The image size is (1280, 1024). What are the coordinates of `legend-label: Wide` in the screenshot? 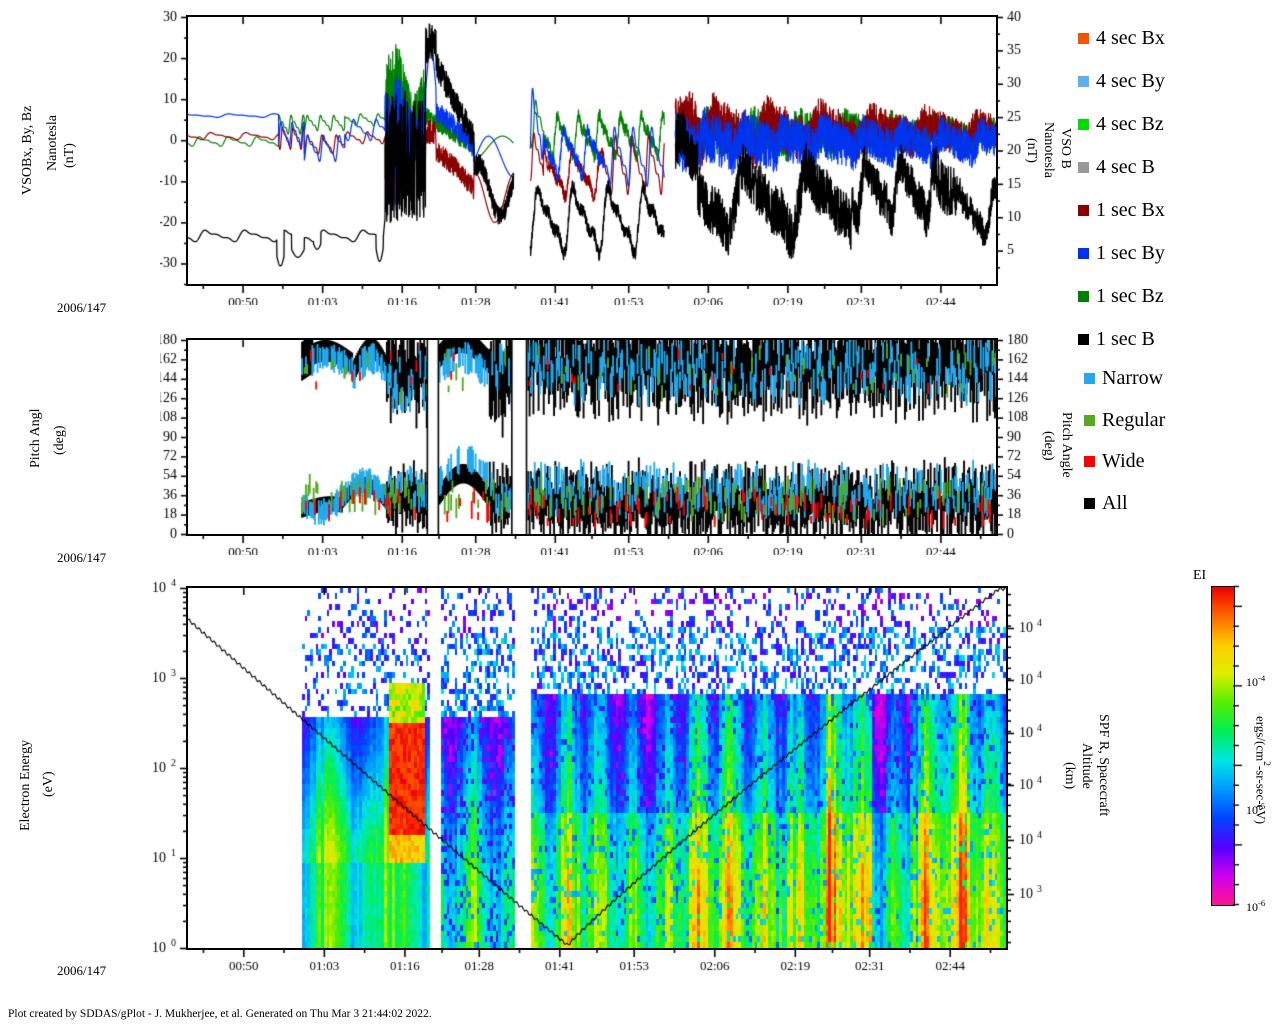 It's located at (1123, 461).